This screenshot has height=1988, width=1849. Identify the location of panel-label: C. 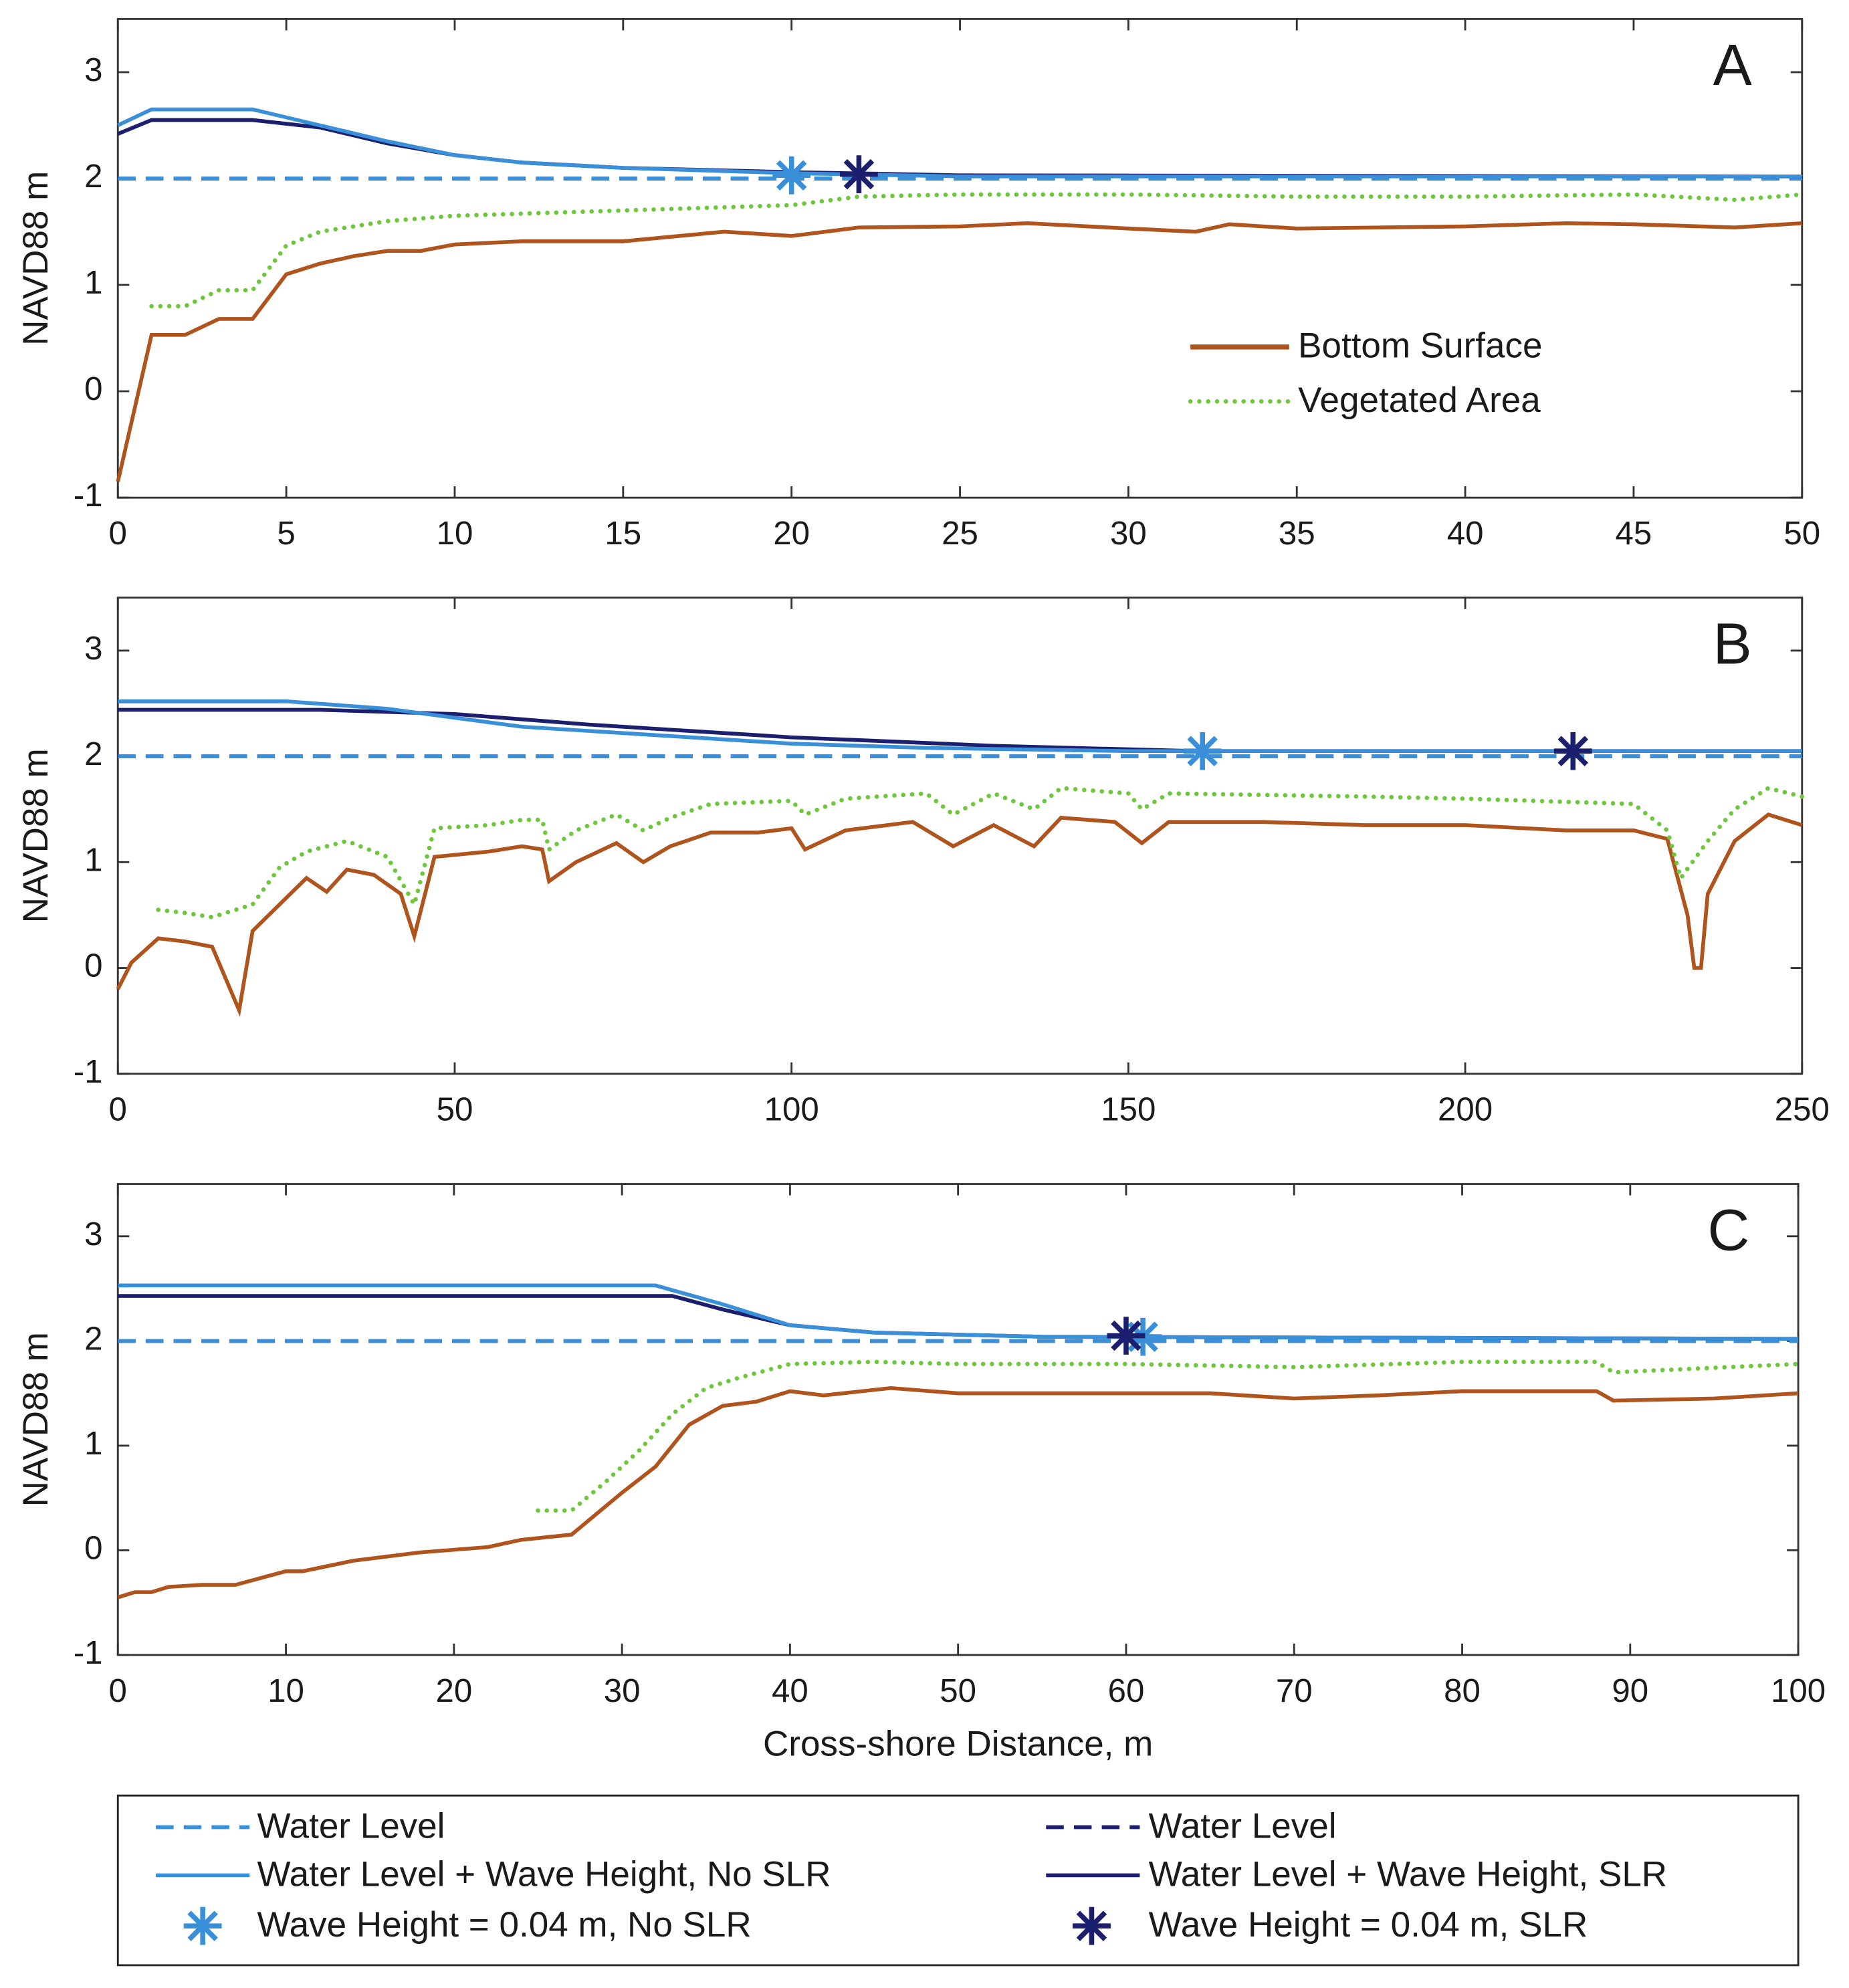
(1729, 1230).